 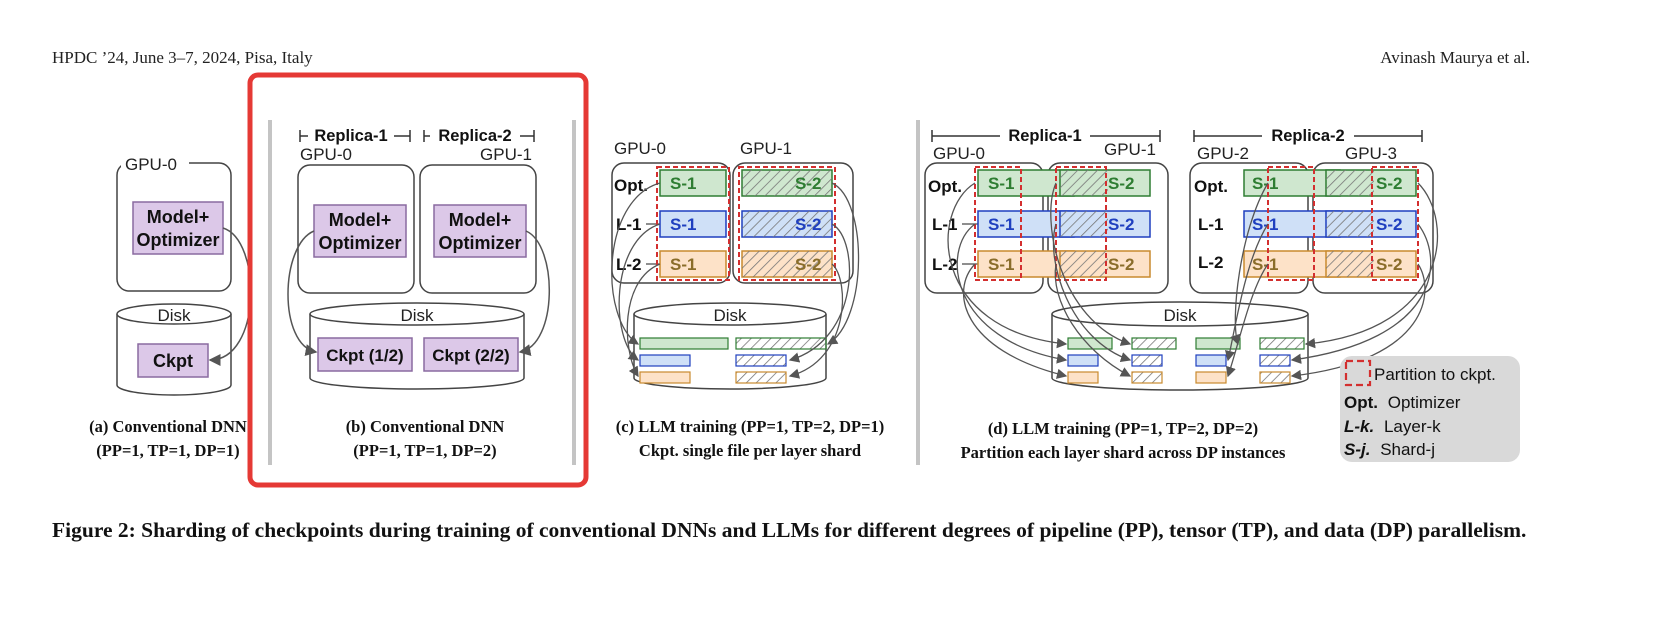 I want to click on file-l2-s2, so click(x=761, y=377).